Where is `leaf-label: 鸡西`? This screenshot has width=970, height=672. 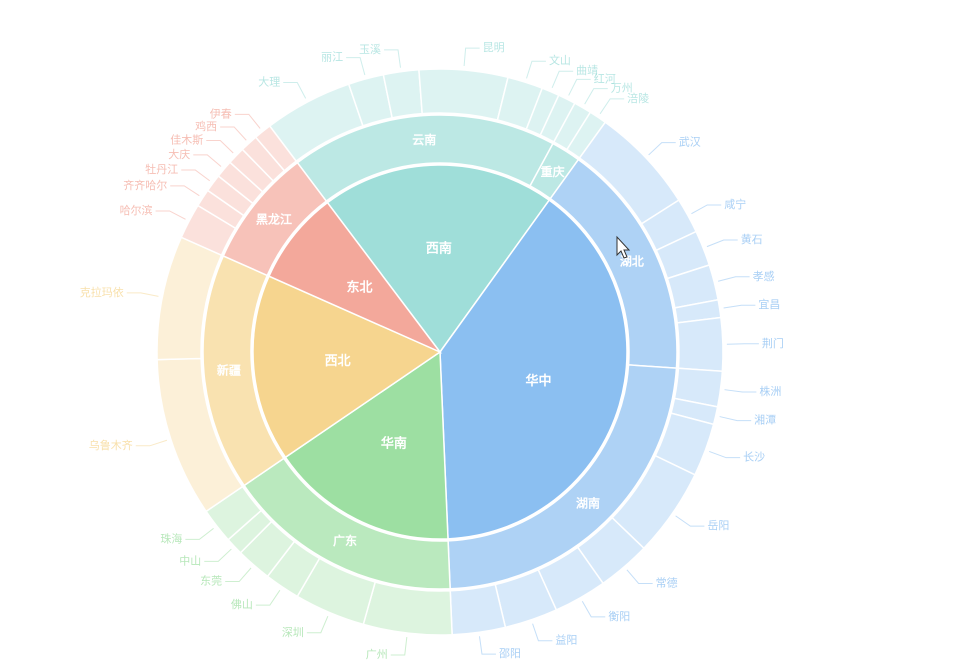 leaf-label: 鸡西 is located at coordinates (206, 126).